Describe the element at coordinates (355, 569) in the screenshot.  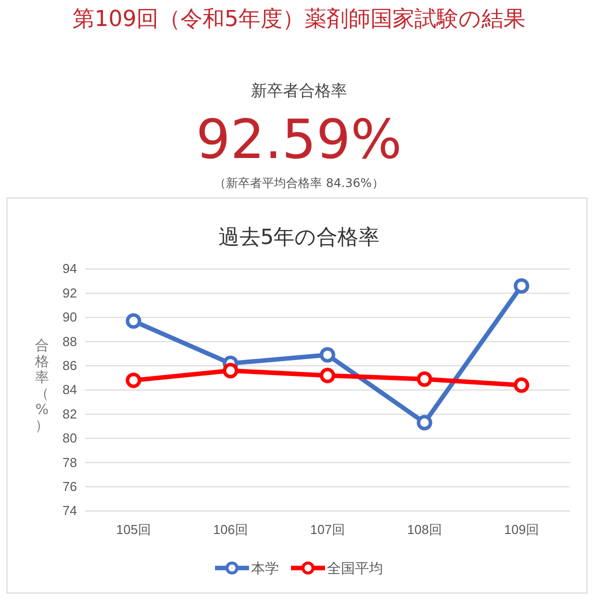
I see `legend-label: 全国平均` at that location.